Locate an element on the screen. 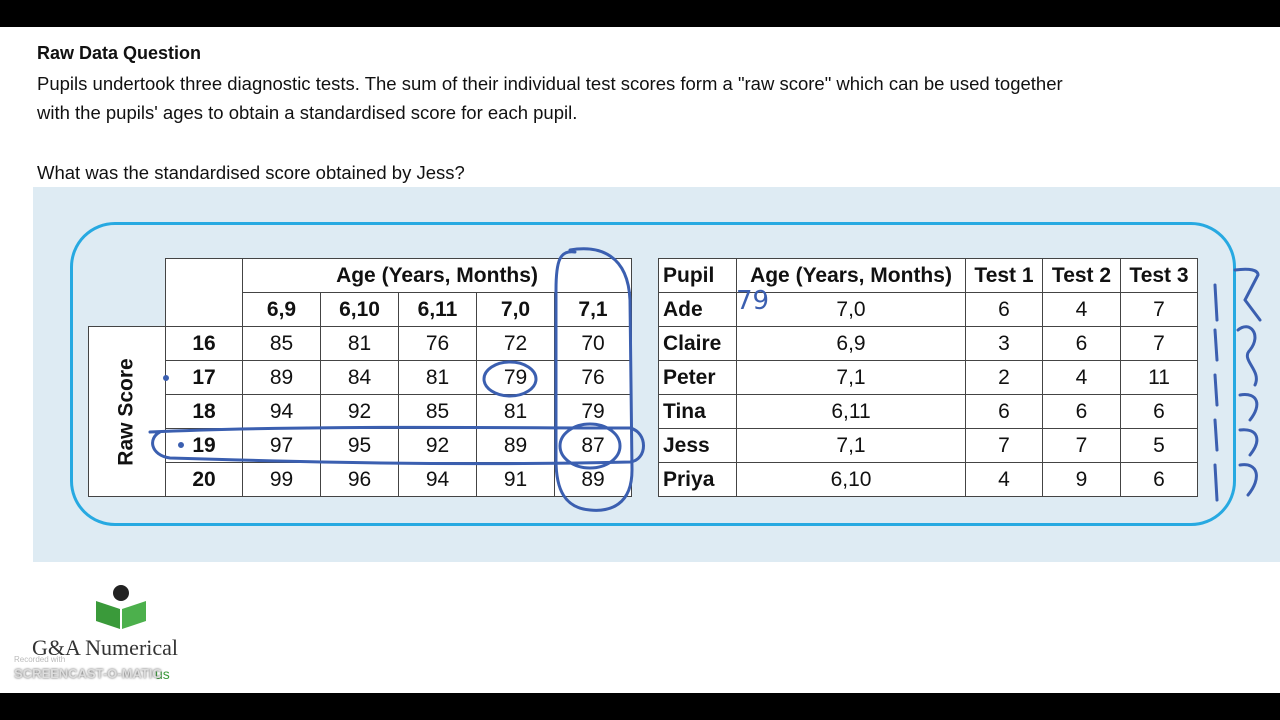 This screenshot has width=1280, height=720. pupil-cell: 6,11 is located at coordinates (851, 411).